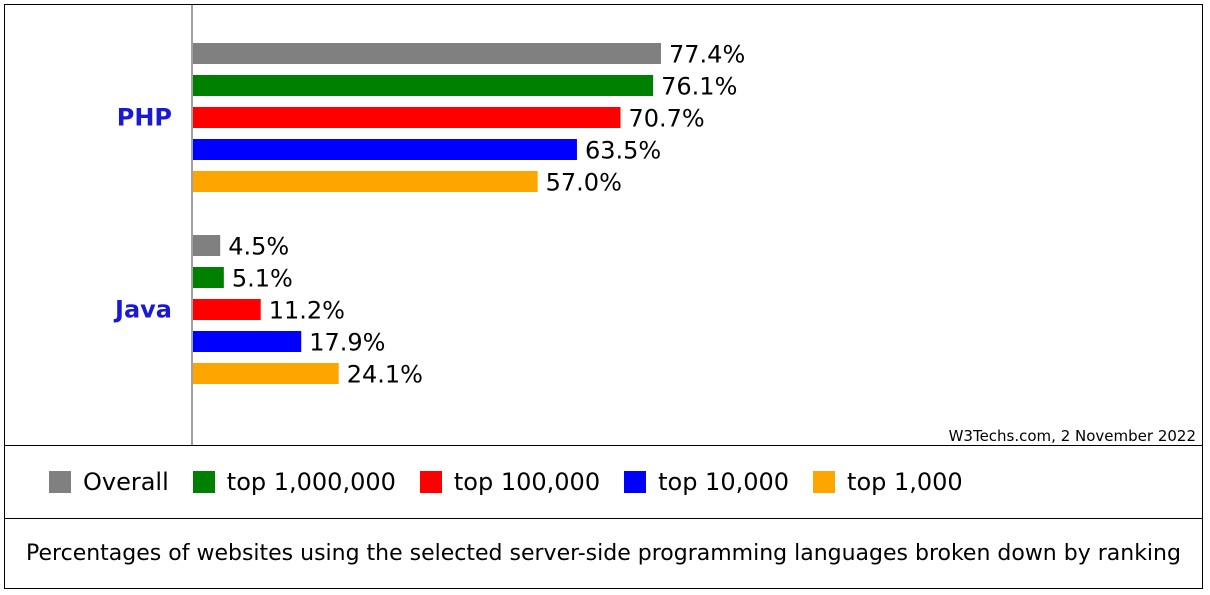  What do you see at coordinates (527, 482) in the screenshot?
I see `legend-label: top 100,000` at bounding box center [527, 482].